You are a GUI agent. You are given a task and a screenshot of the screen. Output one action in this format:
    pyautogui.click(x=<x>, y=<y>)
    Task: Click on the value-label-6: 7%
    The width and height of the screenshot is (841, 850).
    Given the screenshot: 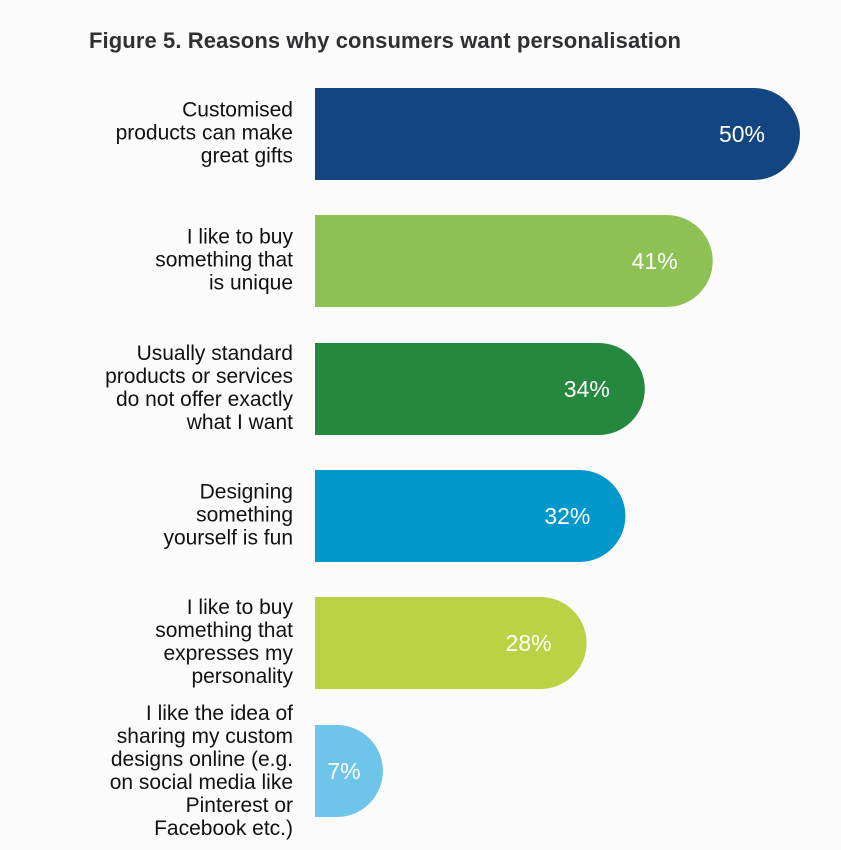 What is the action you would take?
    pyautogui.click(x=343, y=771)
    